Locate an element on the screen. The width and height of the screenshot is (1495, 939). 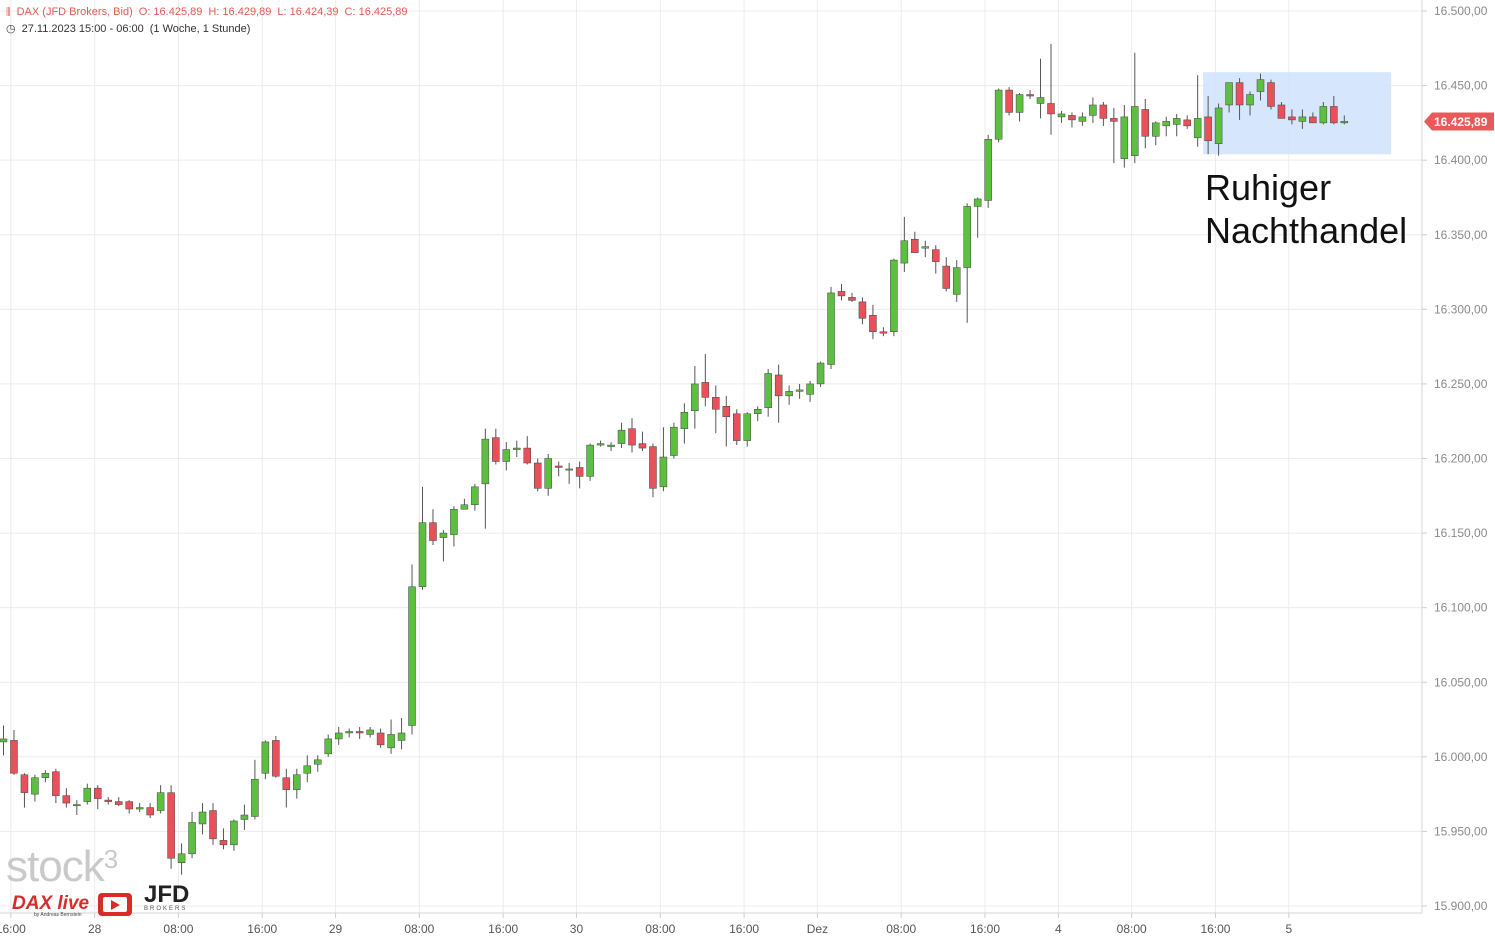
last-price-label: 16.425,89 is located at coordinates (1461, 122).